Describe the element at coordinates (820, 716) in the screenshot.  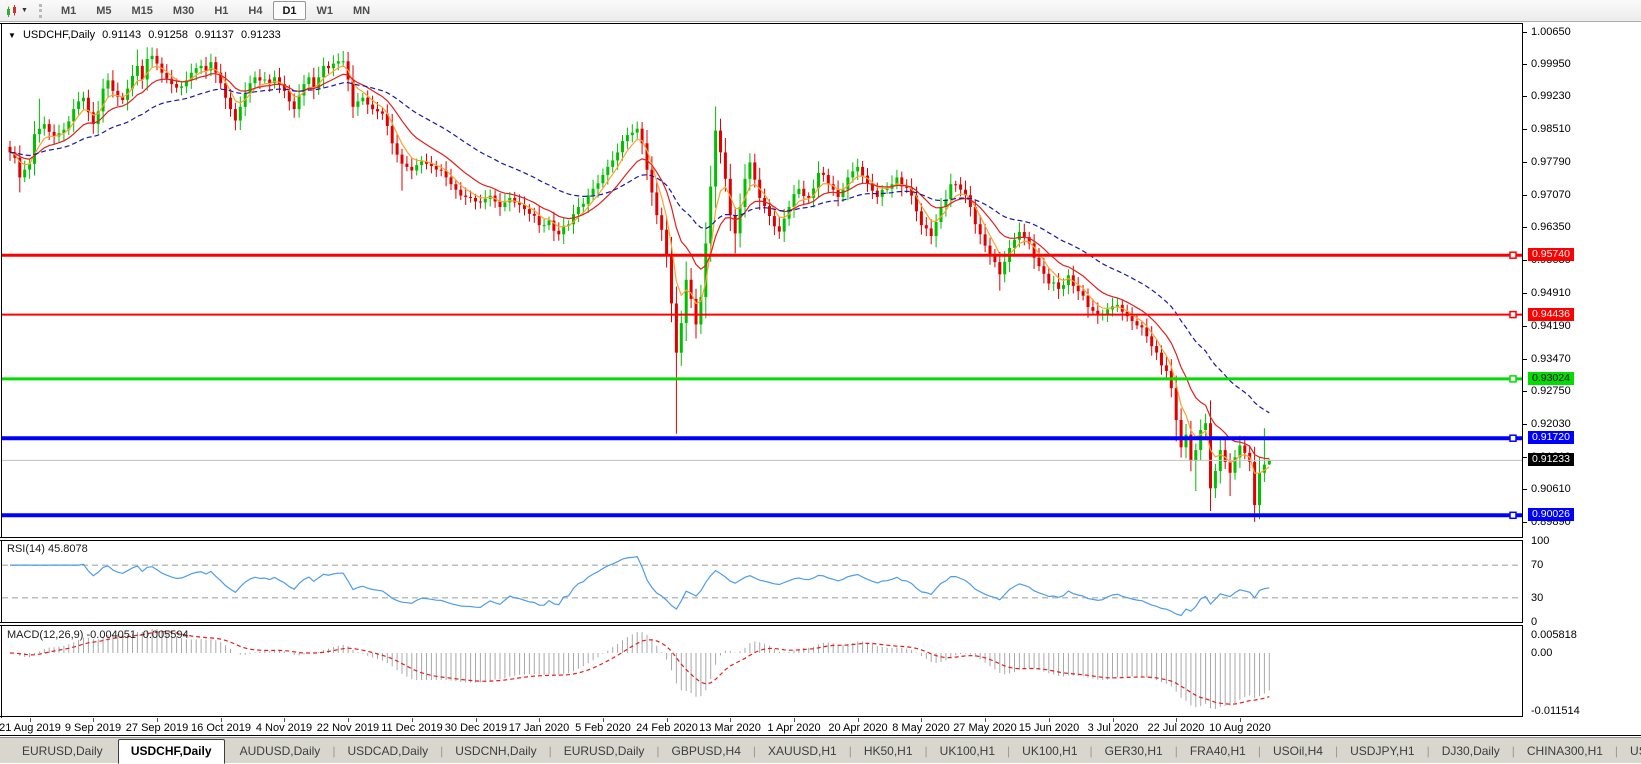
I see `macd-pane-bottom-border` at that location.